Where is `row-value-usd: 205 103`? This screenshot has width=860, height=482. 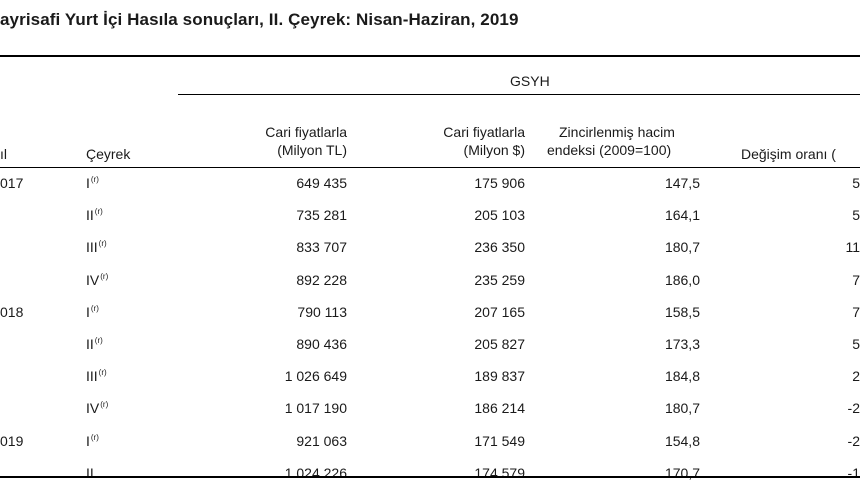 row-value-usd: 205 103 is located at coordinates (499, 215).